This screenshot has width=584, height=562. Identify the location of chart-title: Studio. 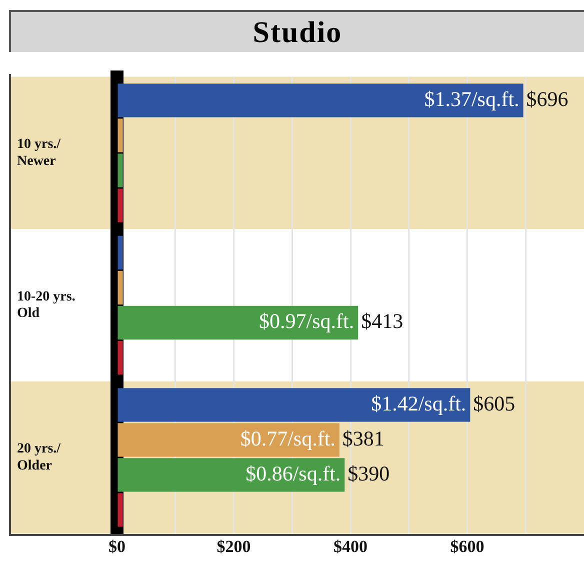
(296, 31).